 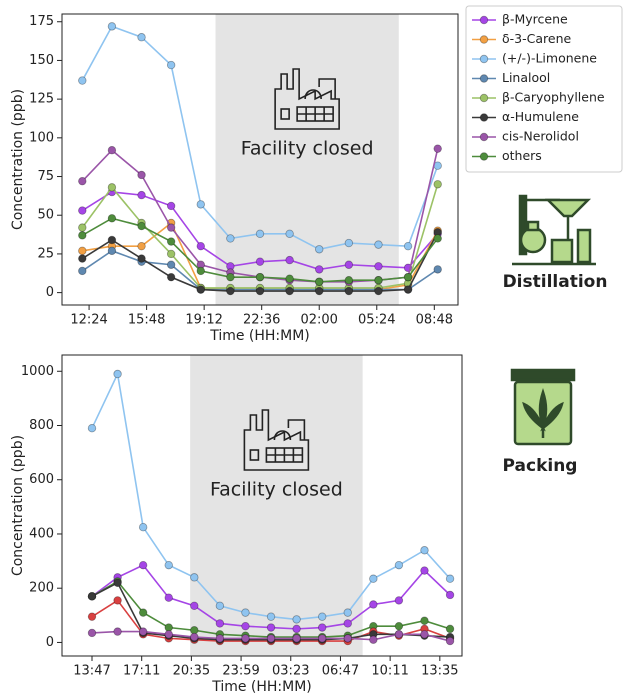 What do you see at coordinates (240, 671) in the screenshot?
I see `x-tick-label: 23:59` at bounding box center [240, 671].